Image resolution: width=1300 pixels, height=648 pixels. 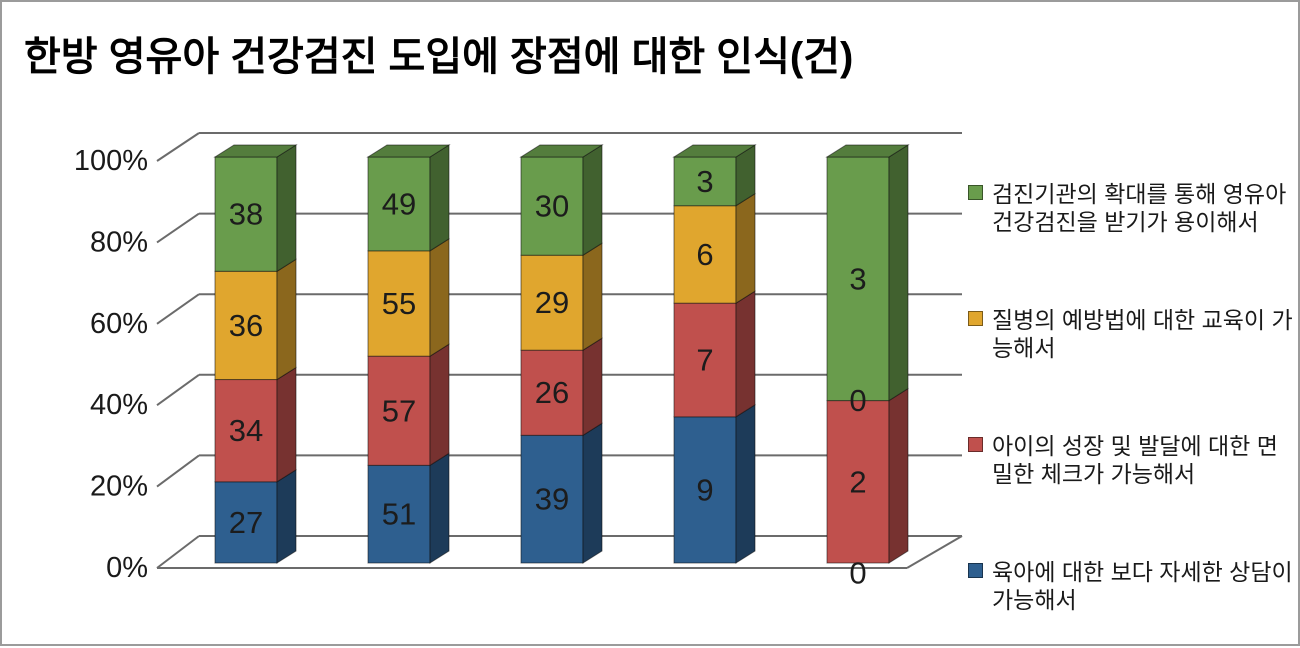 What do you see at coordinates (119, 487) in the screenshot?
I see `y-tick-label: 20%` at bounding box center [119, 487].